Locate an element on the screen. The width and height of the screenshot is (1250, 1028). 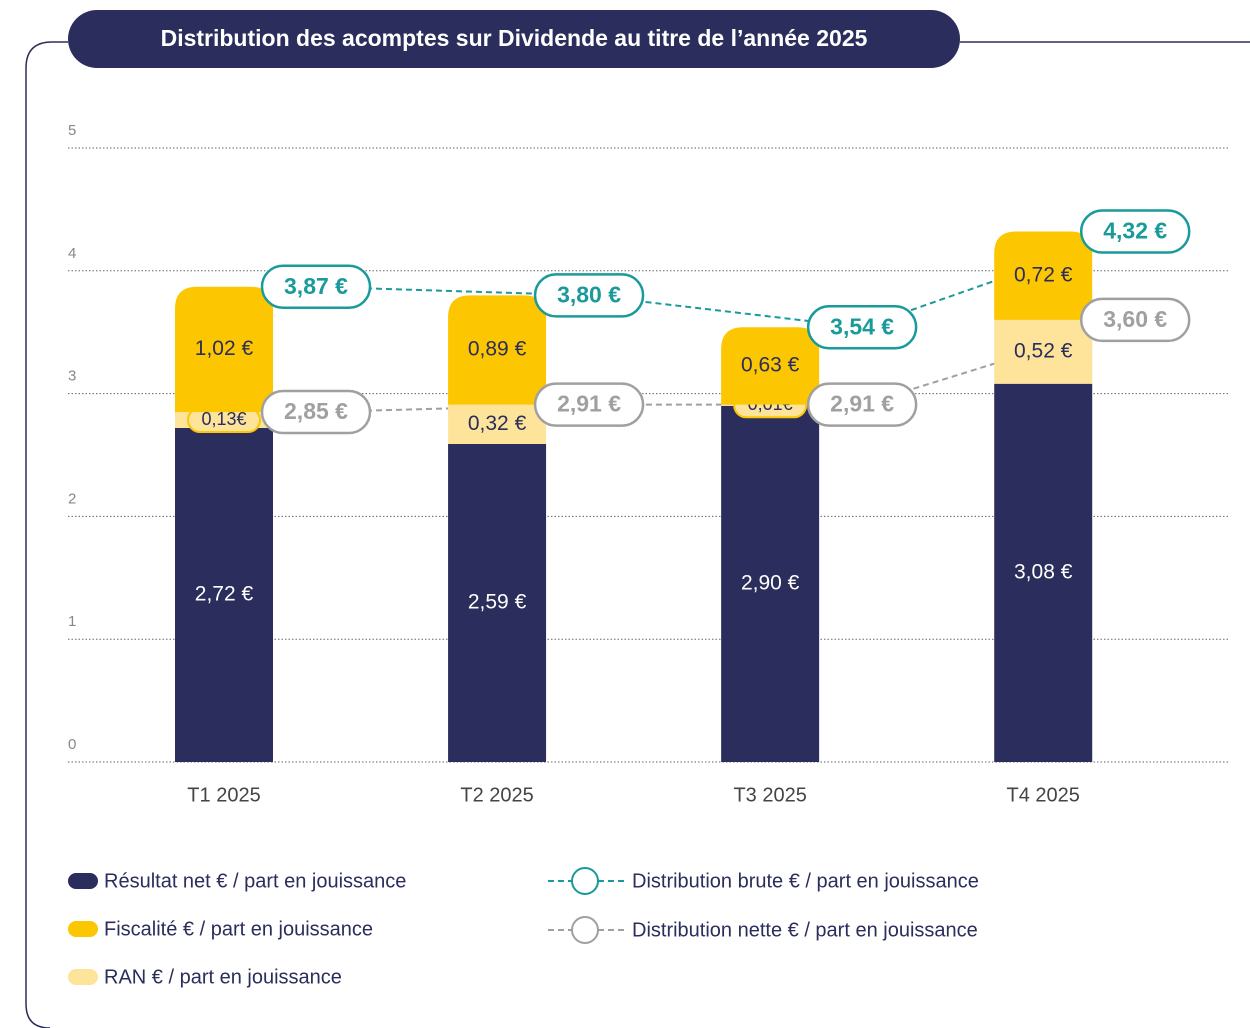
line-label: 3,60 € is located at coordinates (1135, 319).